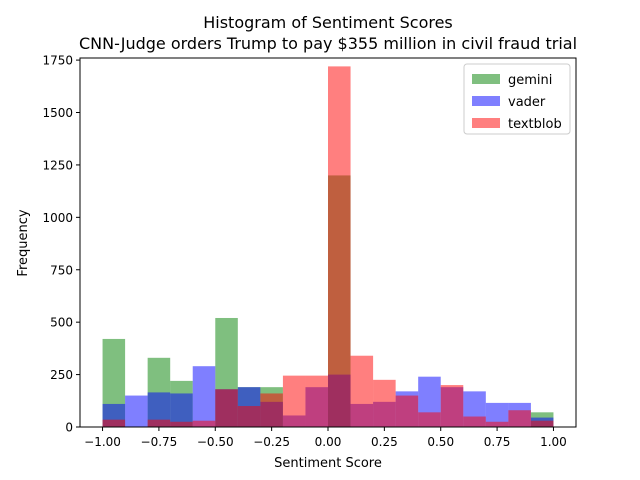 The height and width of the screenshot is (480, 640). I want to click on y-tick-label: 1000, so click(57, 218).